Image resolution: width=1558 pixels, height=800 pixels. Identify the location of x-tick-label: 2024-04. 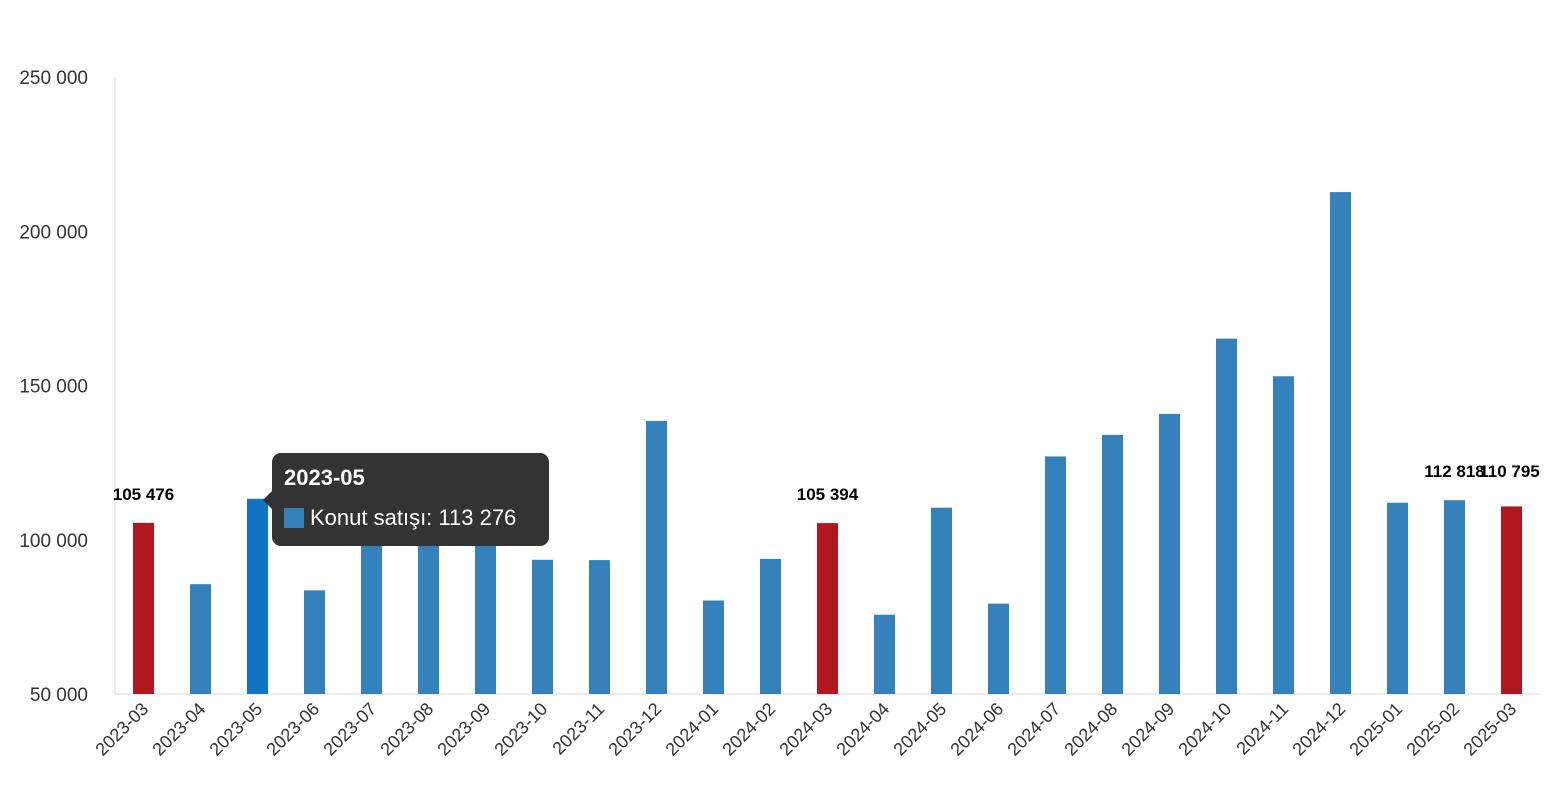
(862, 729).